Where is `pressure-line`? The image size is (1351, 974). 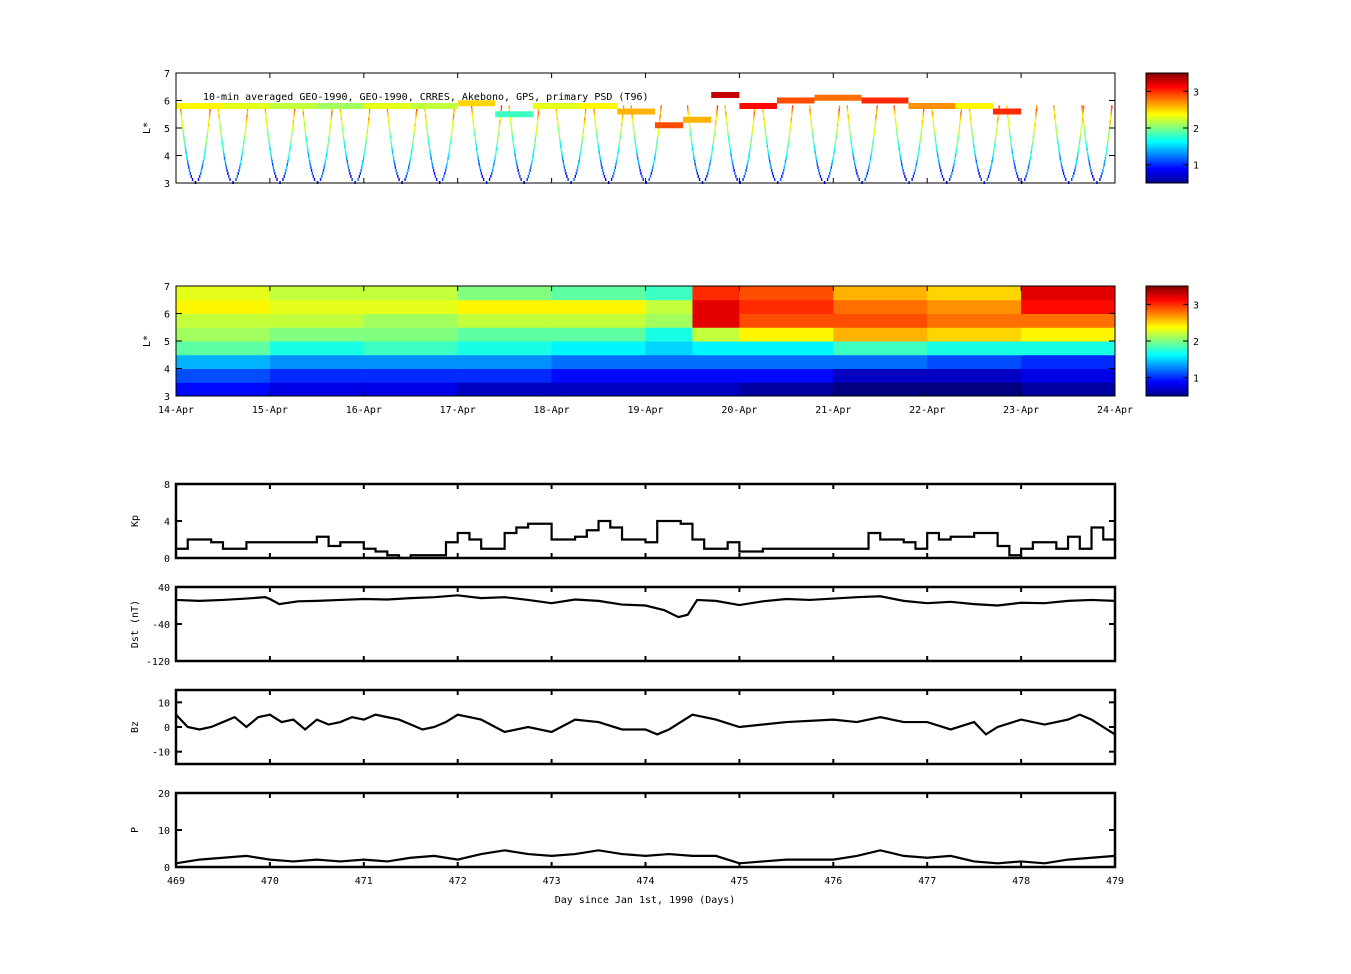 pressure-line is located at coordinates (645, 857).